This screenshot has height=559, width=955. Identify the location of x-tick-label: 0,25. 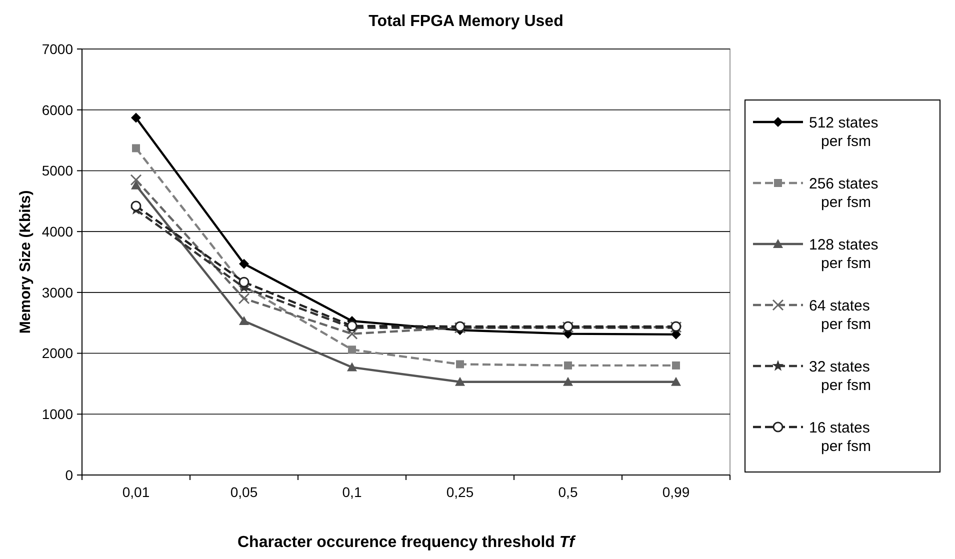
(460, 492).